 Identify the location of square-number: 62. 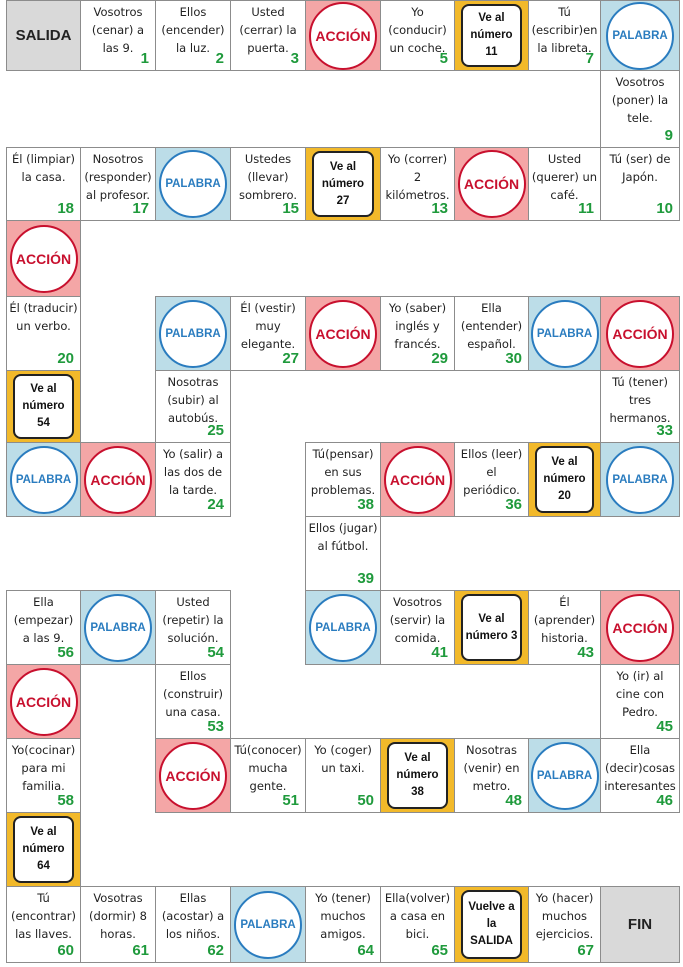
(215, 950).